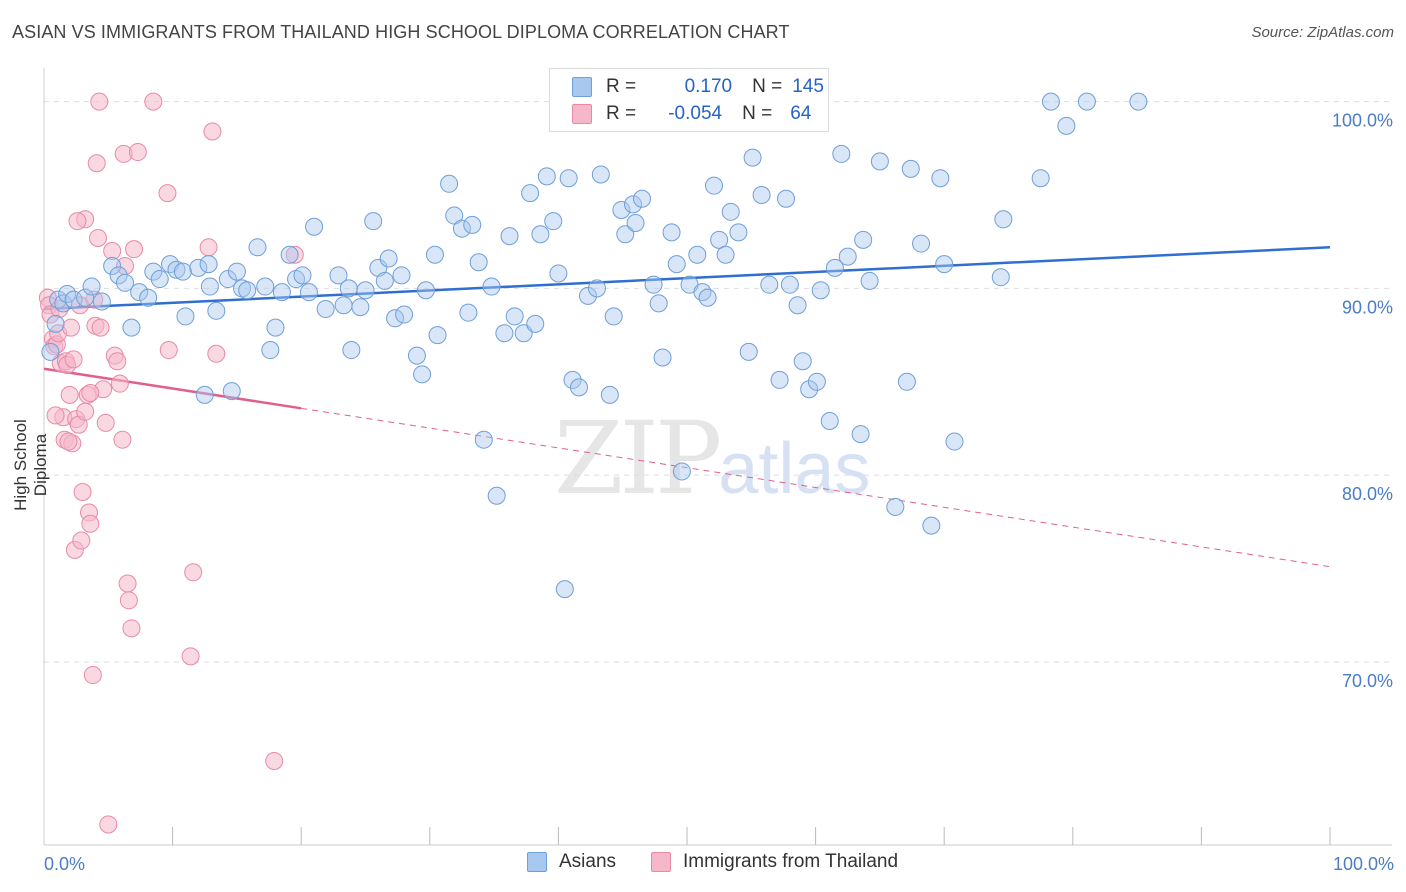 Image resolution: width=1406 pixels, height=892 pixels. I want to click on chart-source: Source: ZipAtlas.com, so click(1322, 32).